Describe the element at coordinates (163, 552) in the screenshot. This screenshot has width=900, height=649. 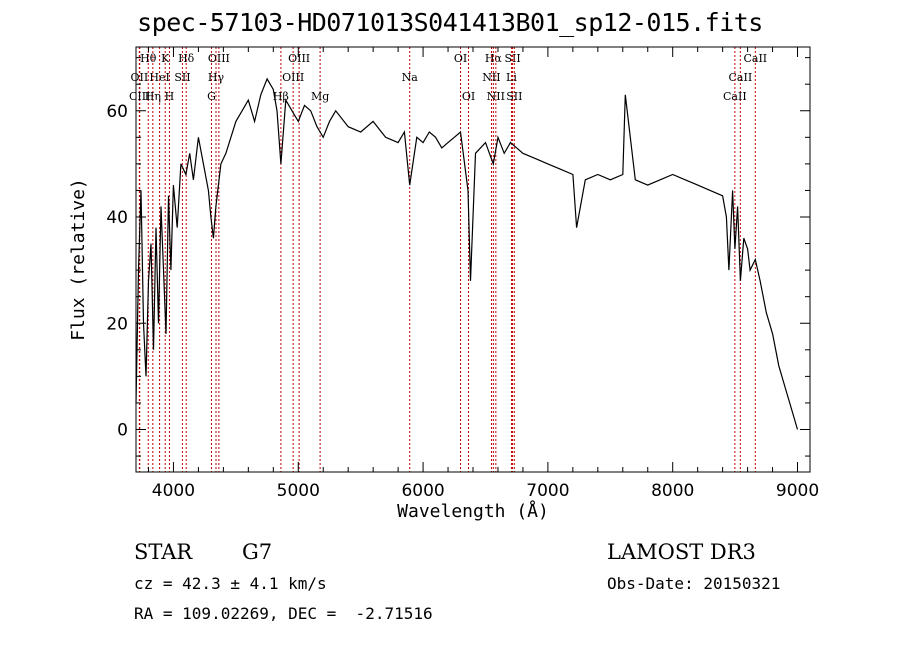
I see `object-class: STAR` at that location.